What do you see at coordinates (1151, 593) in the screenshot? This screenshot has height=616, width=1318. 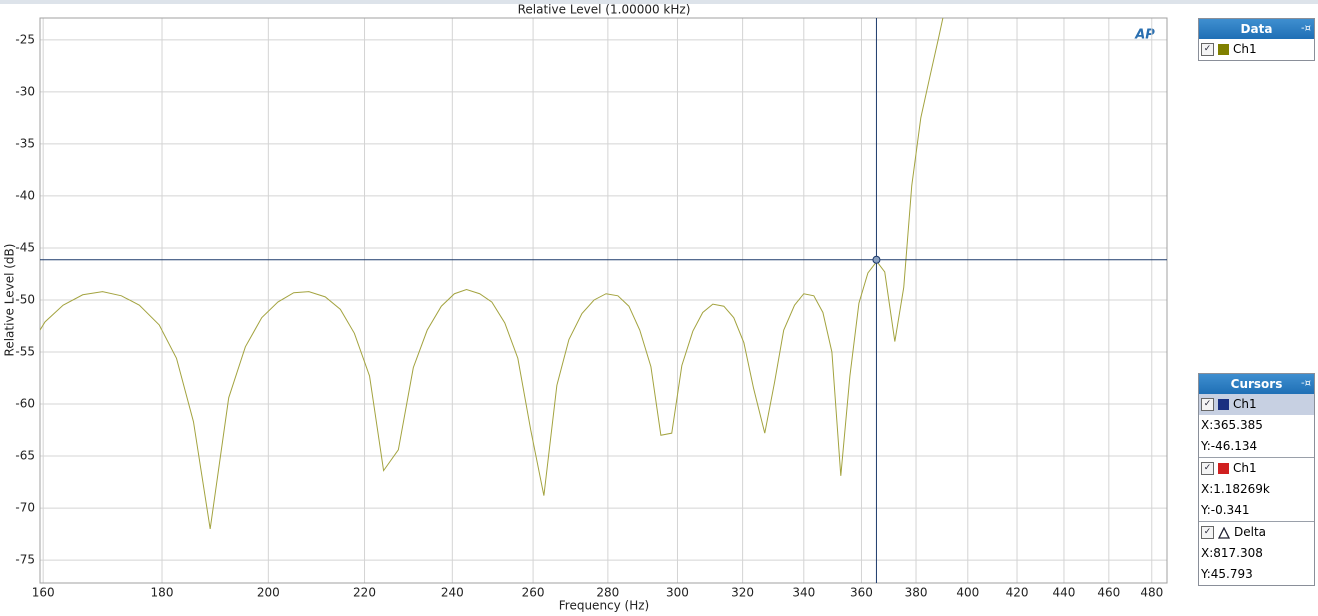 I see `x-tick-label: 480` at bounding box center [1151, 593].